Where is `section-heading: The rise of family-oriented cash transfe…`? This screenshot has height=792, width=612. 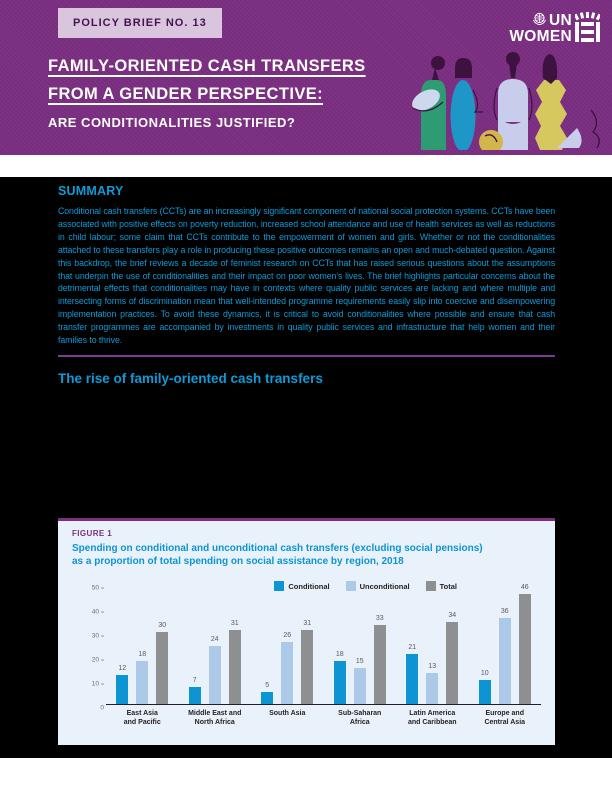
section-heading: The rise of family-oriented cash transfe… is located at coordinates (190, 378).